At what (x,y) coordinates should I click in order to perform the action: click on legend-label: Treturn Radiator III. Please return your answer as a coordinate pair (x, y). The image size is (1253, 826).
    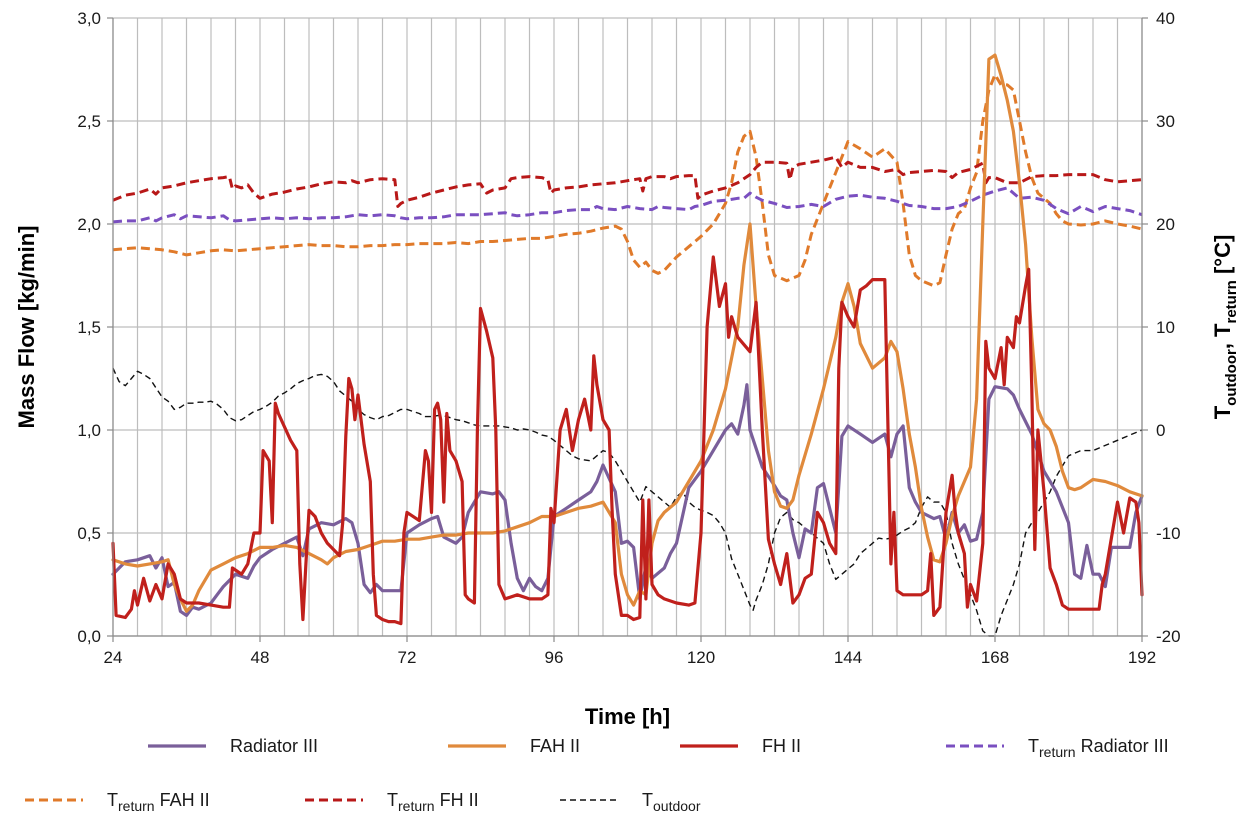
    Looking at the image, I should click on (1098, 748).